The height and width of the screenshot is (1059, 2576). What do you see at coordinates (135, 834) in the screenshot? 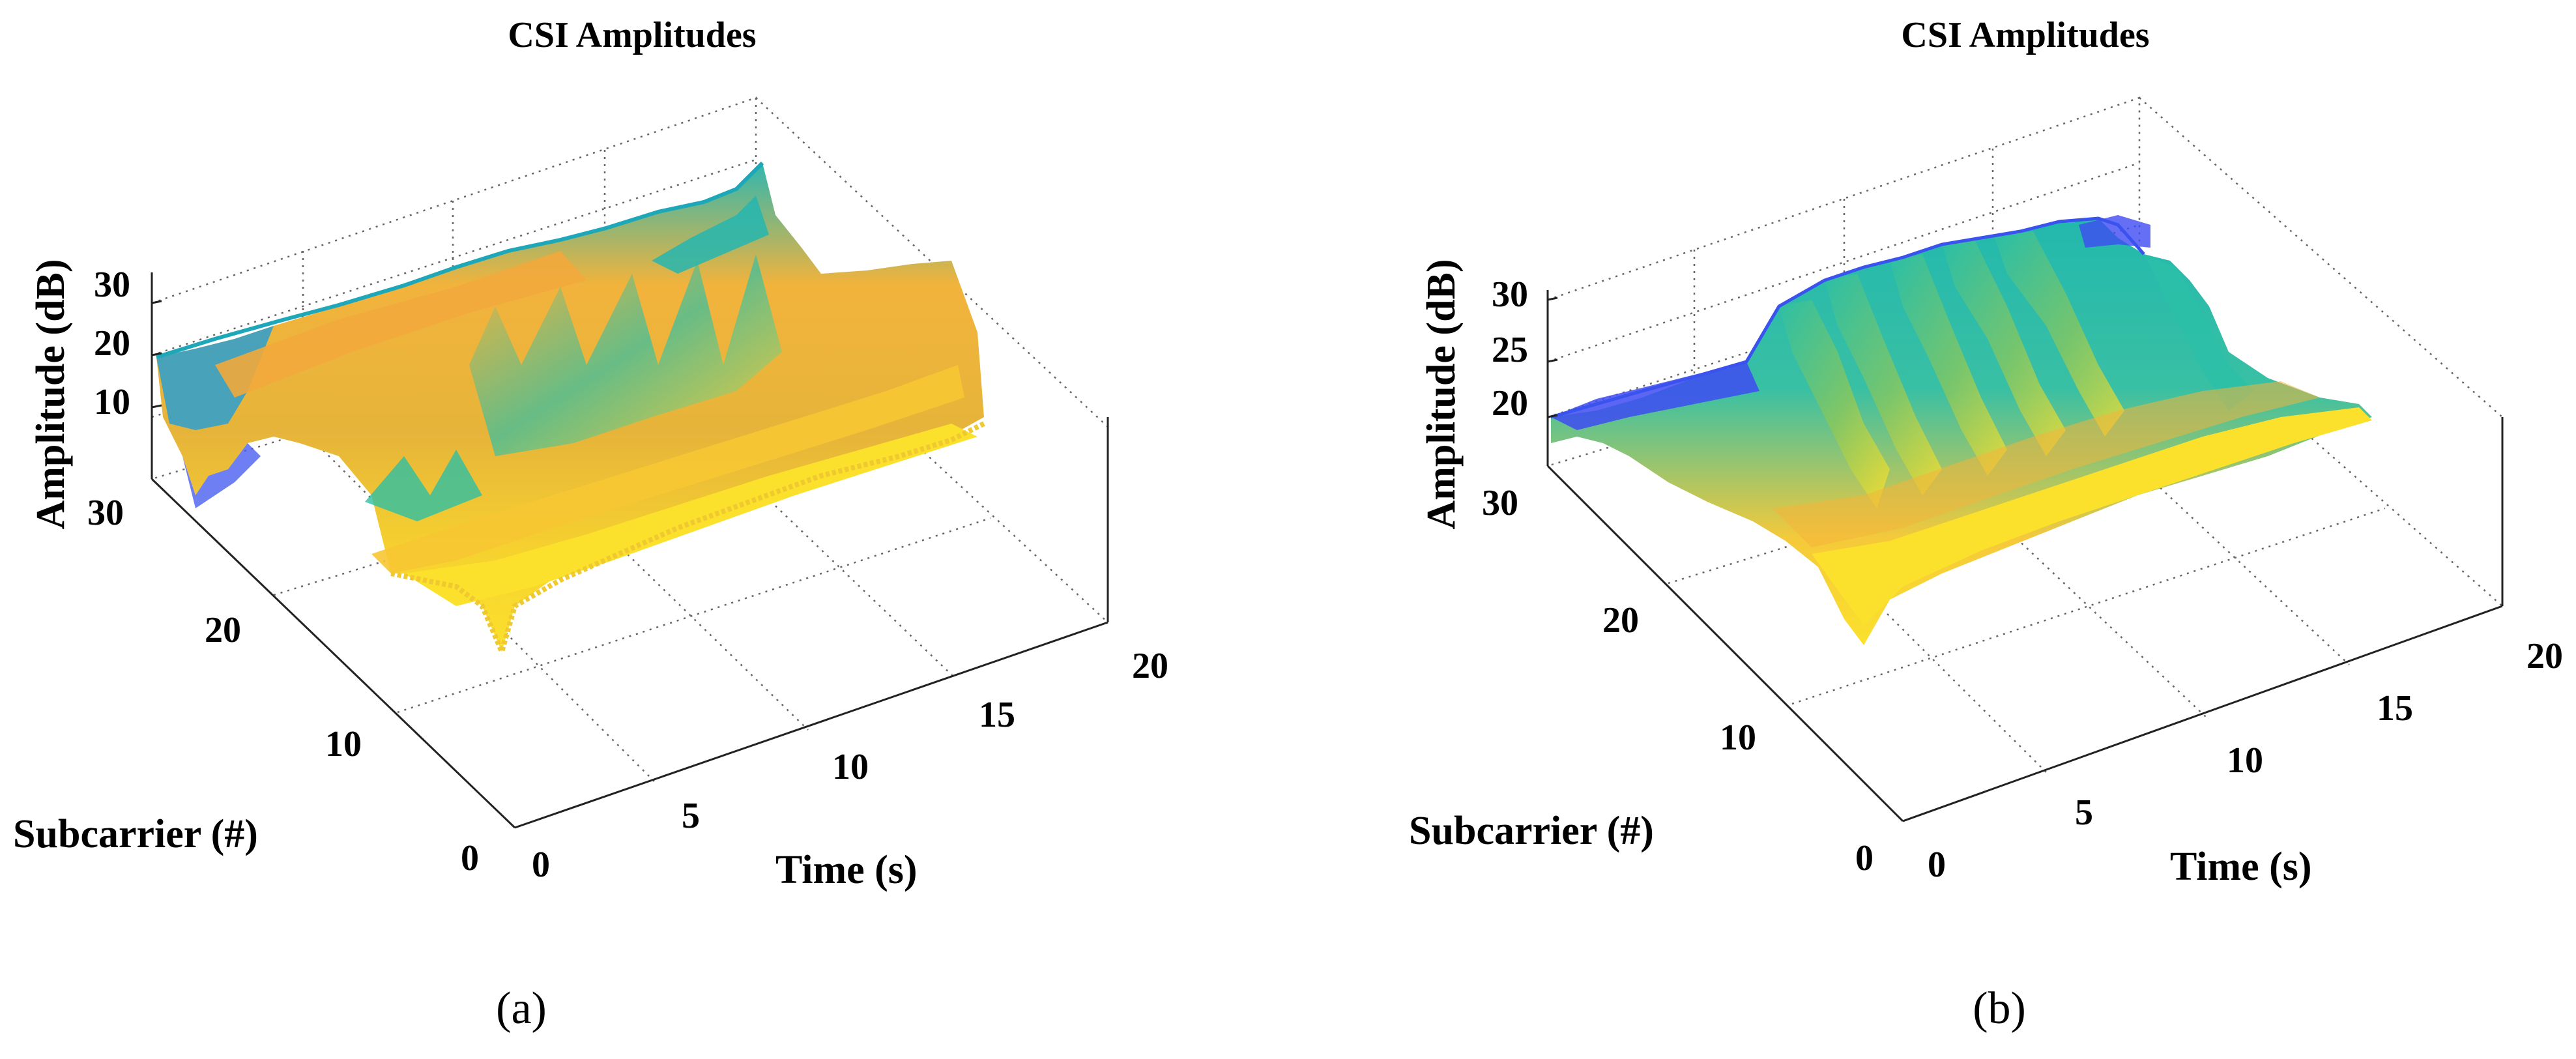
I see `panel-a-ylabel: Subcarrier (#)` at bounding box center [135, 834].